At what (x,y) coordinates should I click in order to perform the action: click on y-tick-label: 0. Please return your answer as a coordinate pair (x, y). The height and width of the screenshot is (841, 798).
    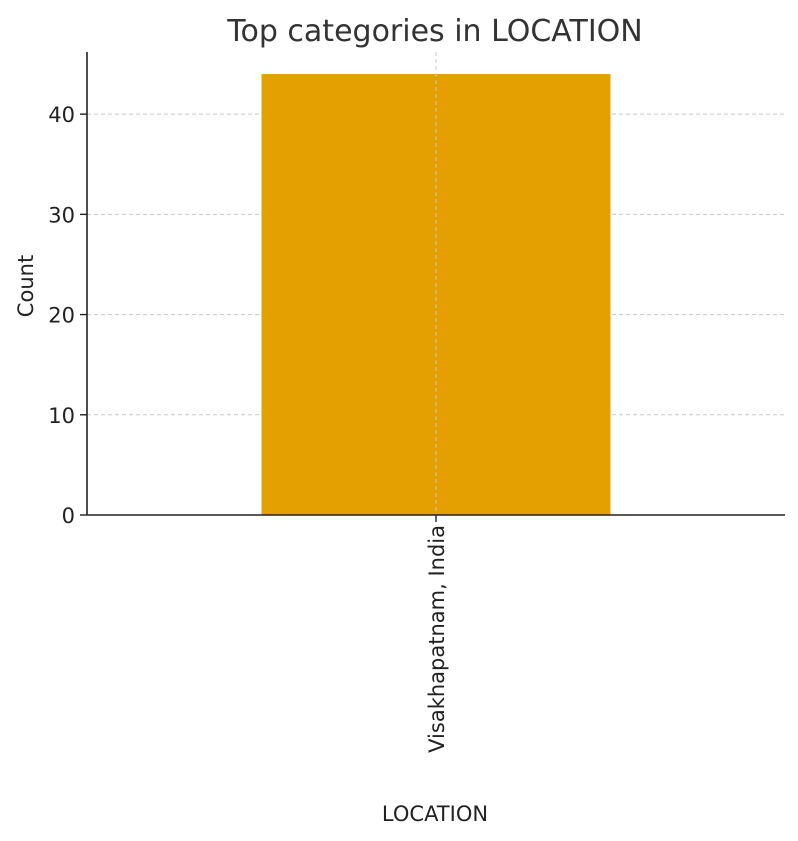
    Looking at the image, I should click on (68, 516).